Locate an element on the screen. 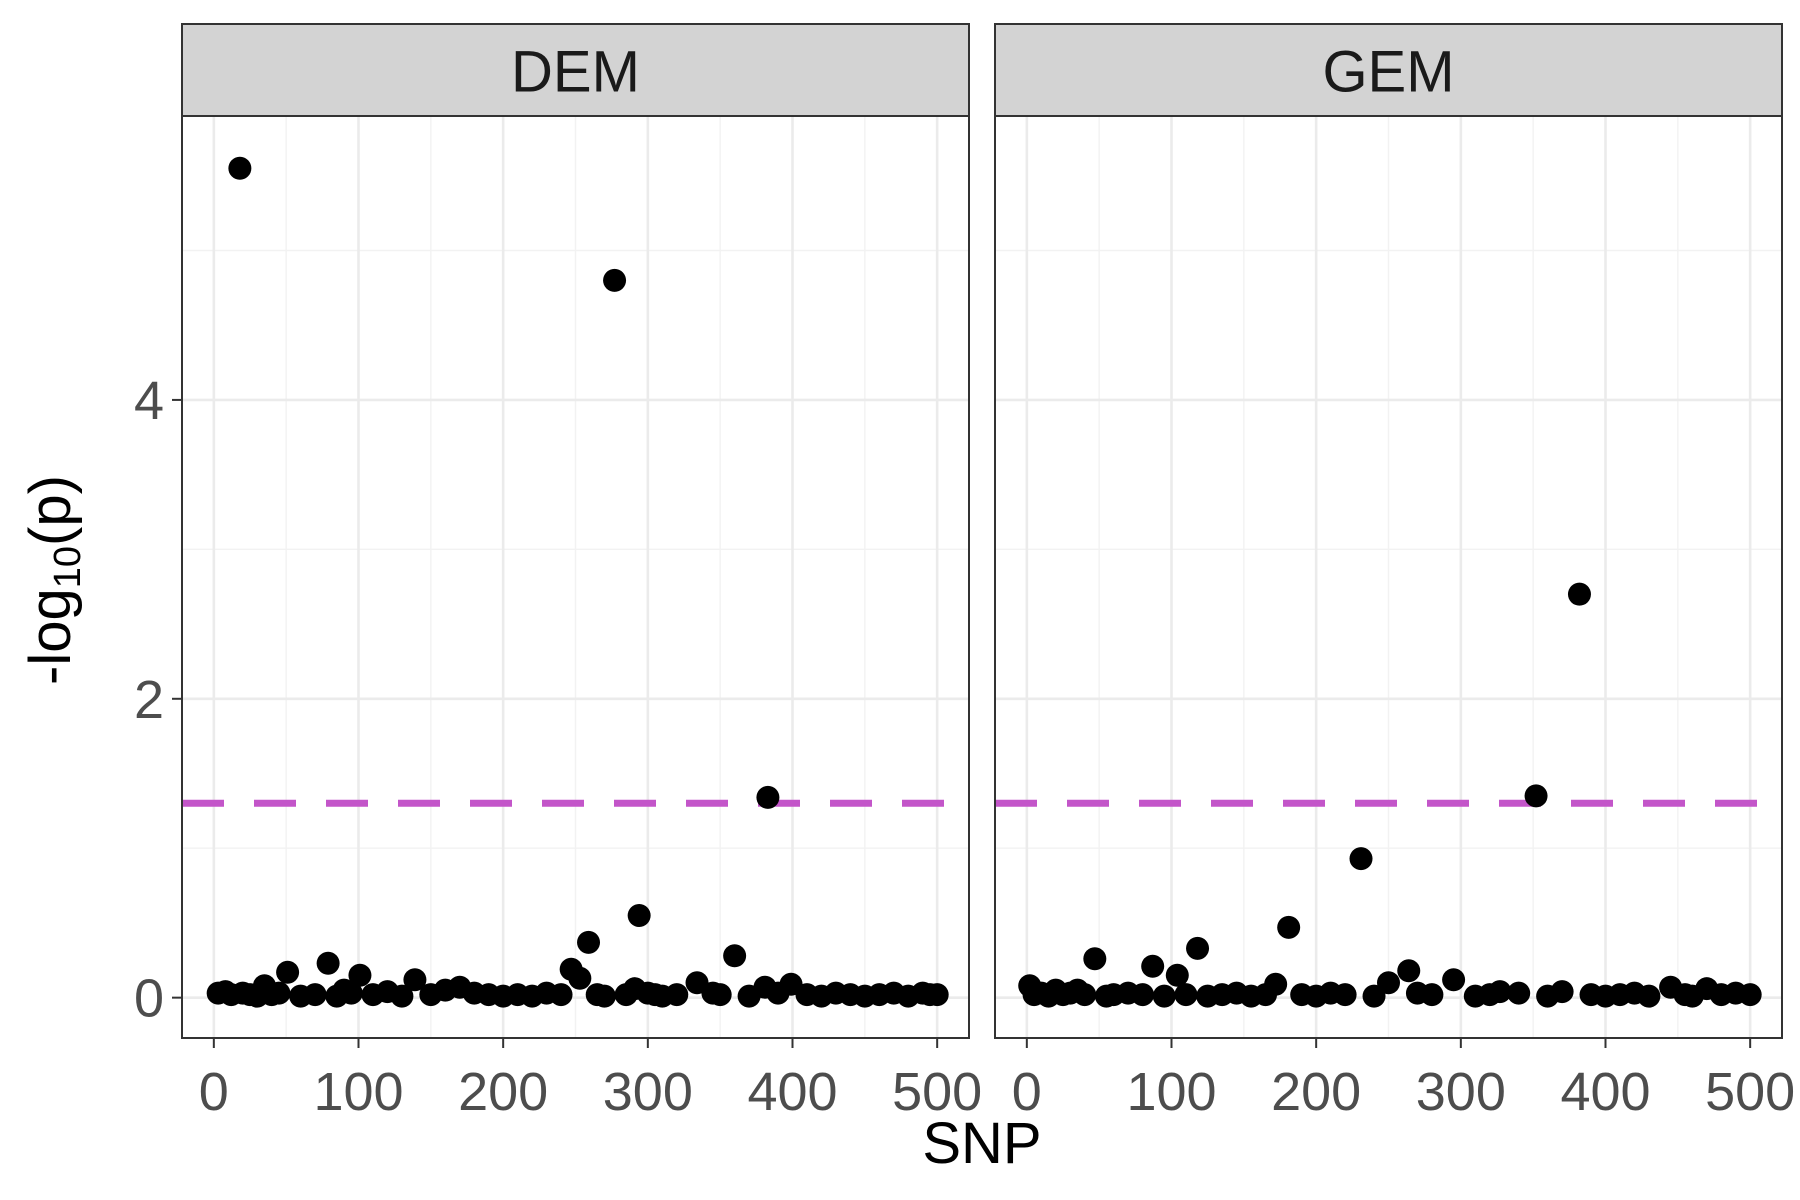 The height and width of the screenshot is (1200, 1800). y-tick-label: 4 is located at coordinates (149, 401).